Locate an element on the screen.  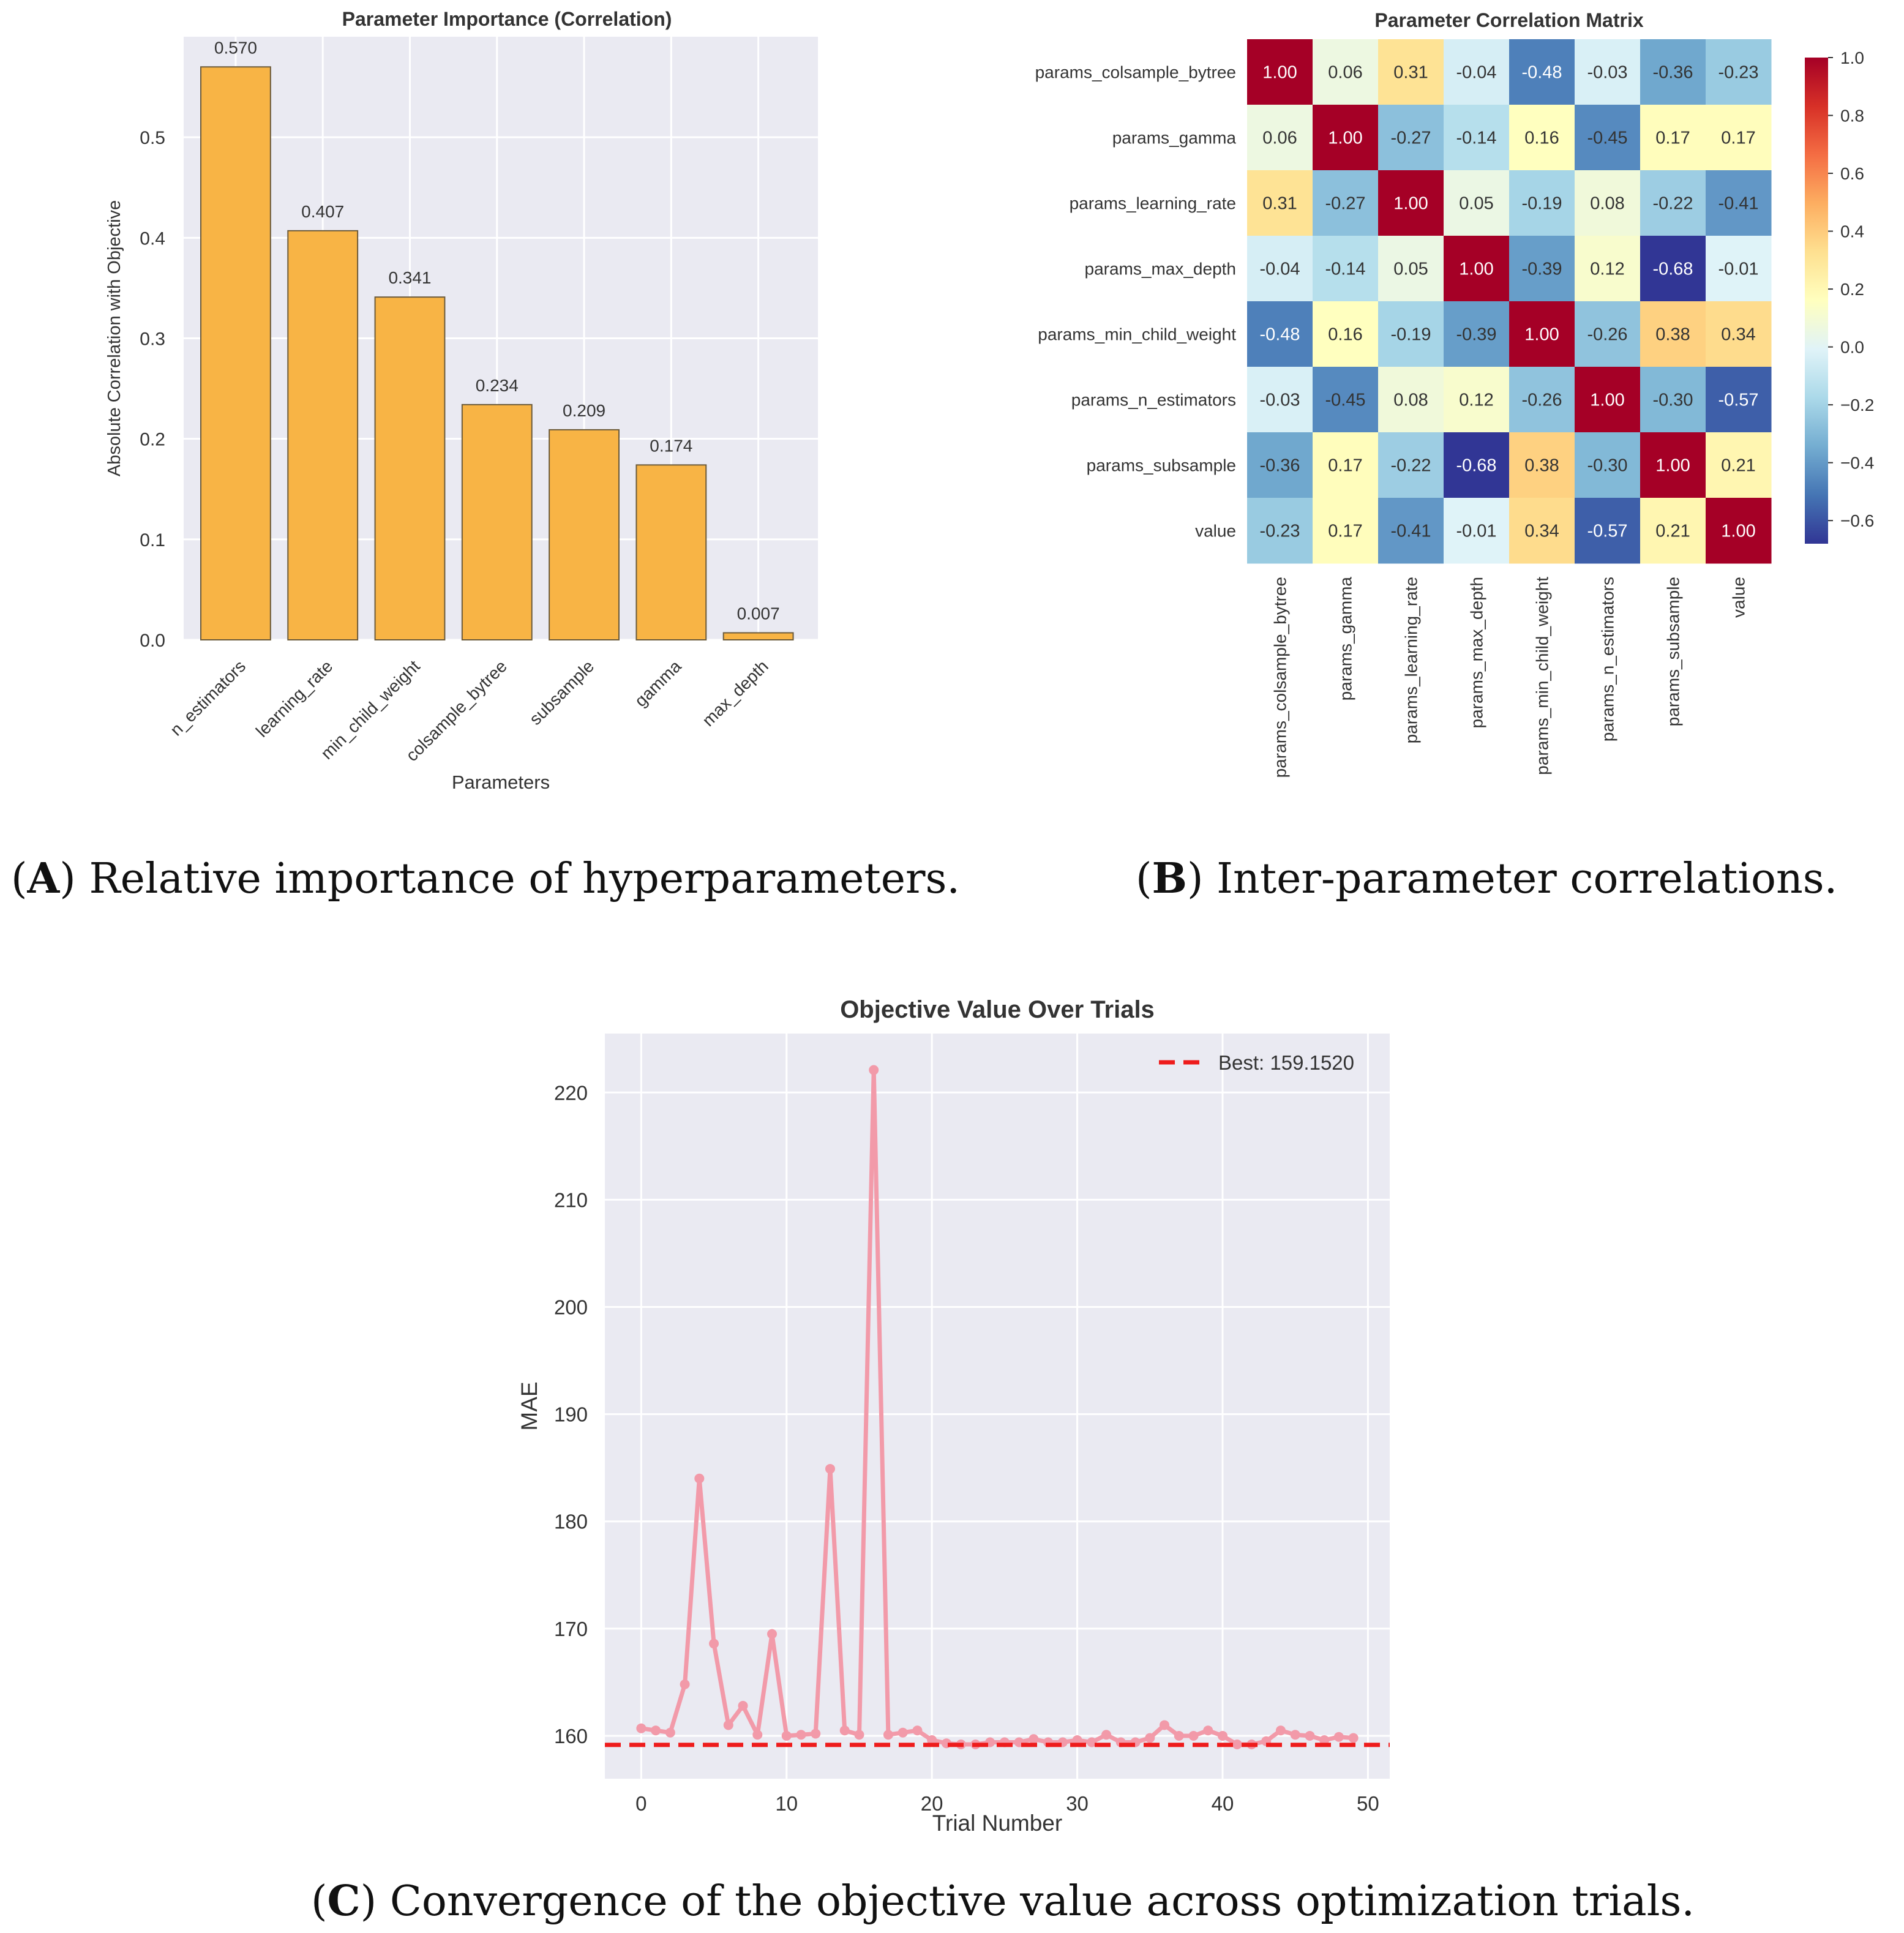
x-axis-label: Trial Number is located at coordinates (997, 1823).